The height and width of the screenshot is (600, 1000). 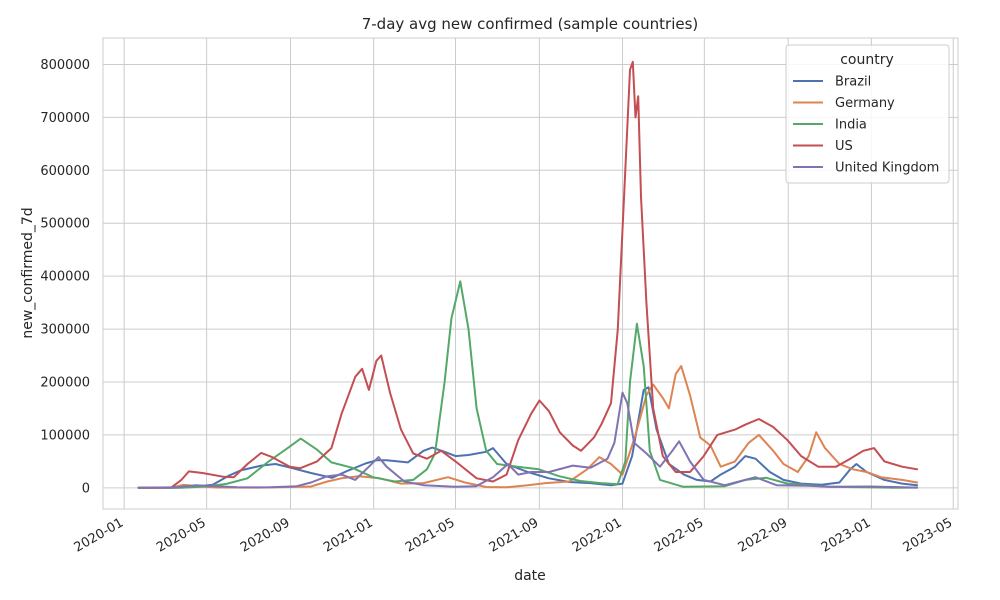 I want to click on y-axis-label: new_confirmed_7d, so click(x=28, y=272).